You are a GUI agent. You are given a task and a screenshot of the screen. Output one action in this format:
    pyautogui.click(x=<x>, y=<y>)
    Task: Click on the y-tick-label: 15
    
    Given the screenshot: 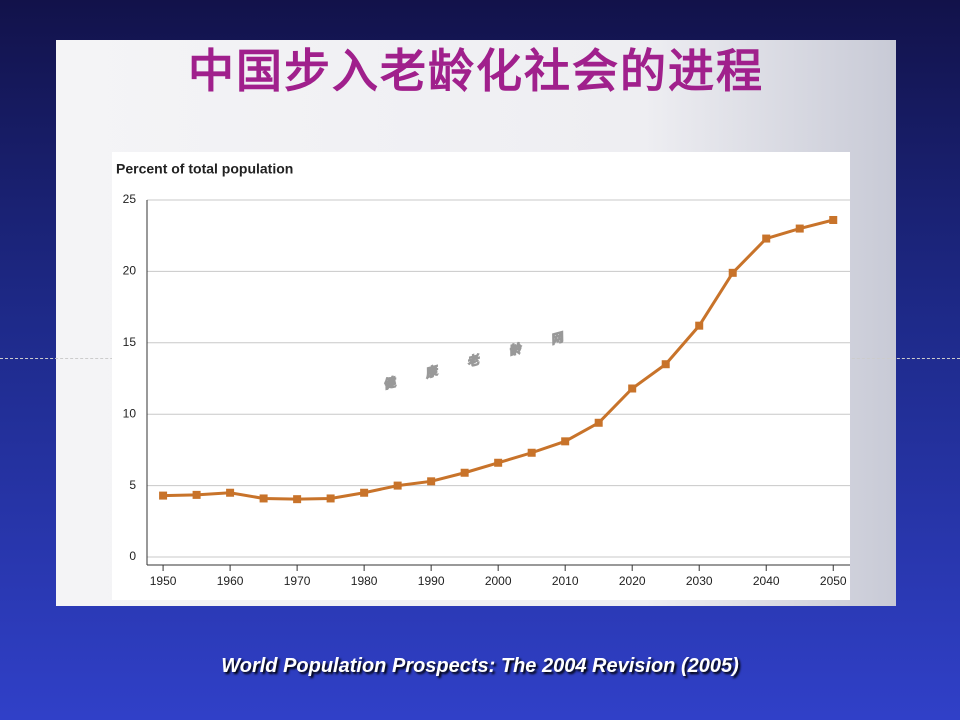 What is the action you would take?
    pyautogui.click(x=130, y=342)
    